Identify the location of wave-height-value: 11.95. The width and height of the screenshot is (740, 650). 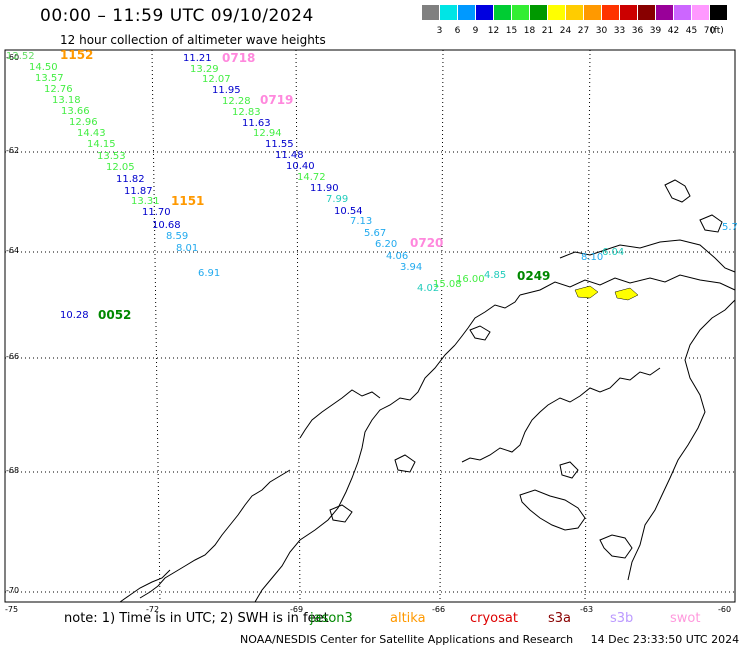
(226, 90).